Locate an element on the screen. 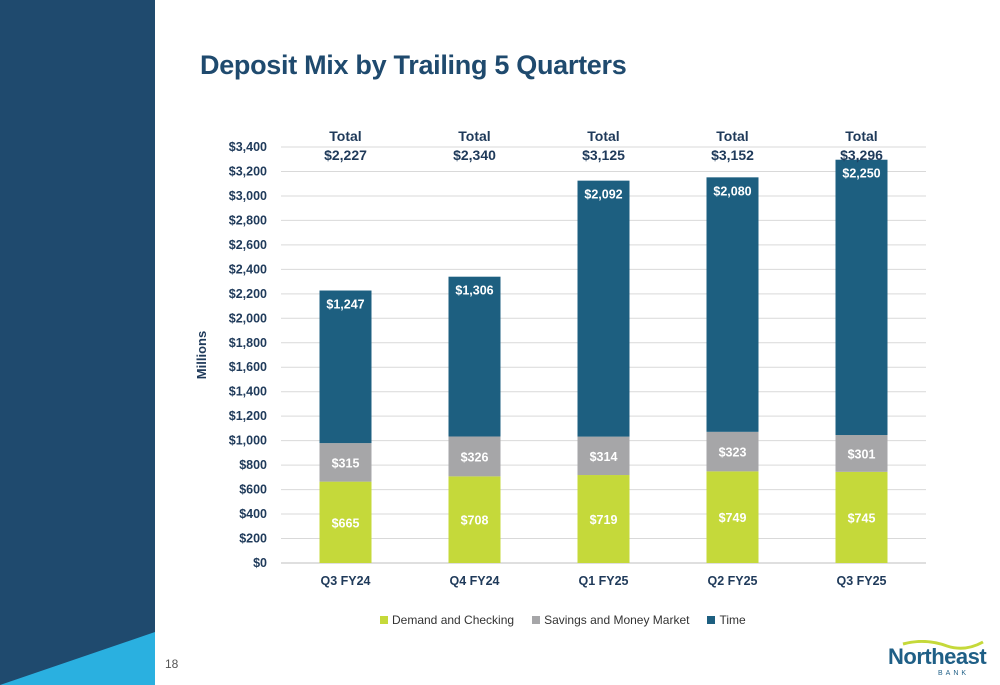 The width and height of the screenshot is (1000, 685). data-label: $749 is located at coordinates (733, 518).